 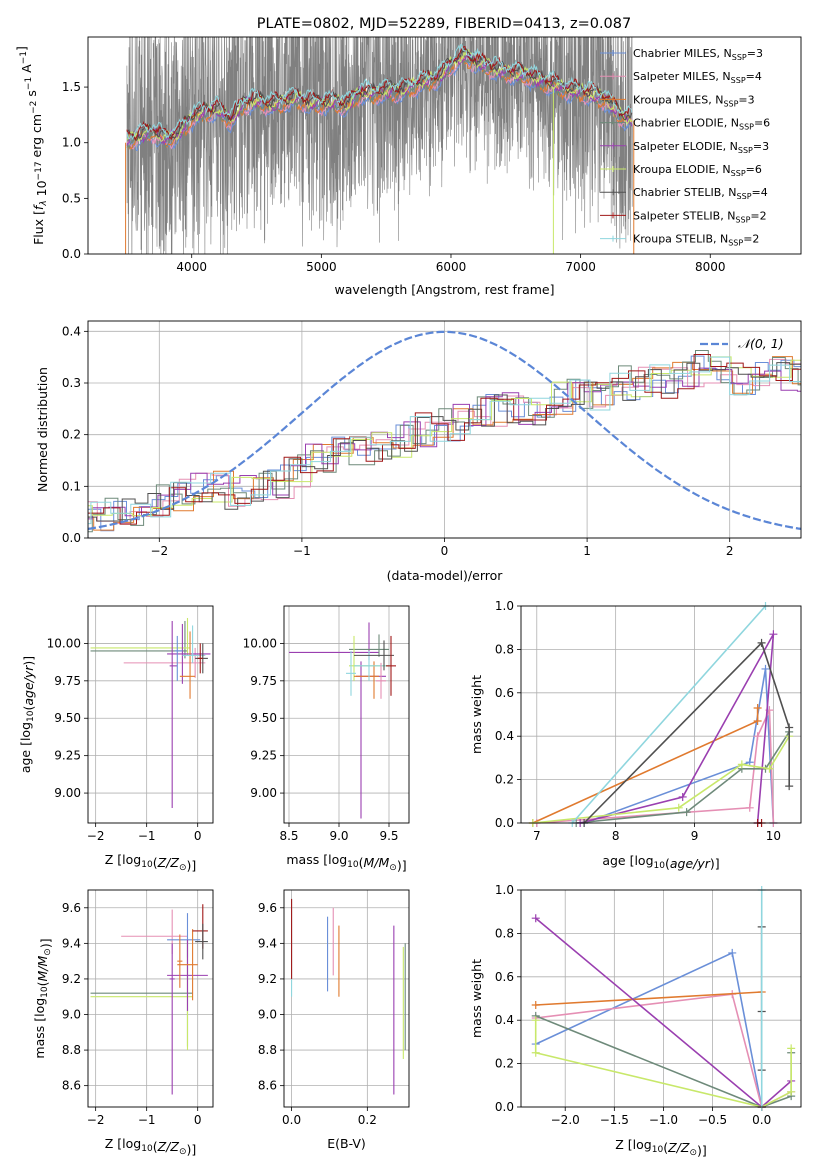 What do you see at coordinates (338, 836) in the screenshot?
I see `tick-label-x: 9.0` at bounding box center [338, 836].